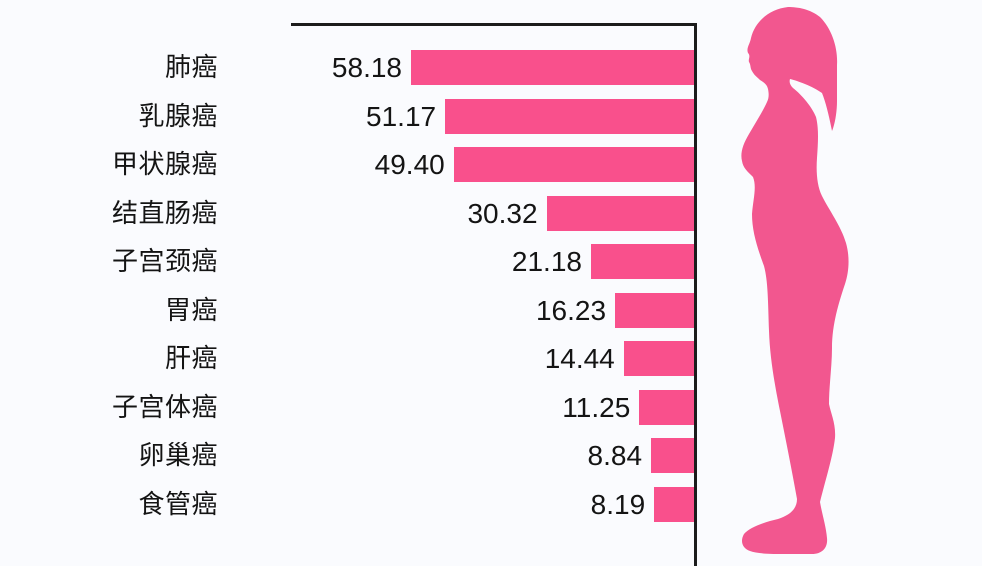  I want to click on bar-row: 子宫体癌 11.25, so click(491, 407).